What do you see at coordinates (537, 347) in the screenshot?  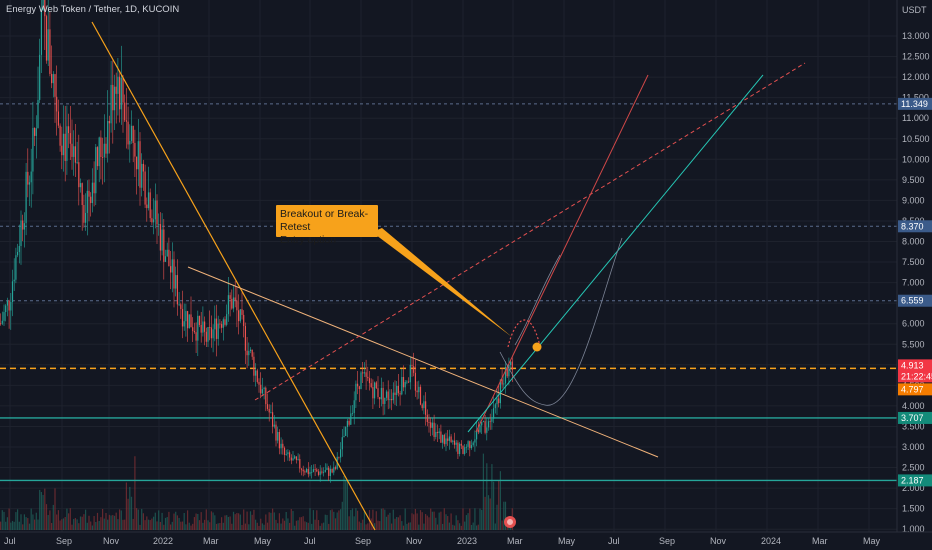 I see `entry-marker` at bounding box center [537, 347].